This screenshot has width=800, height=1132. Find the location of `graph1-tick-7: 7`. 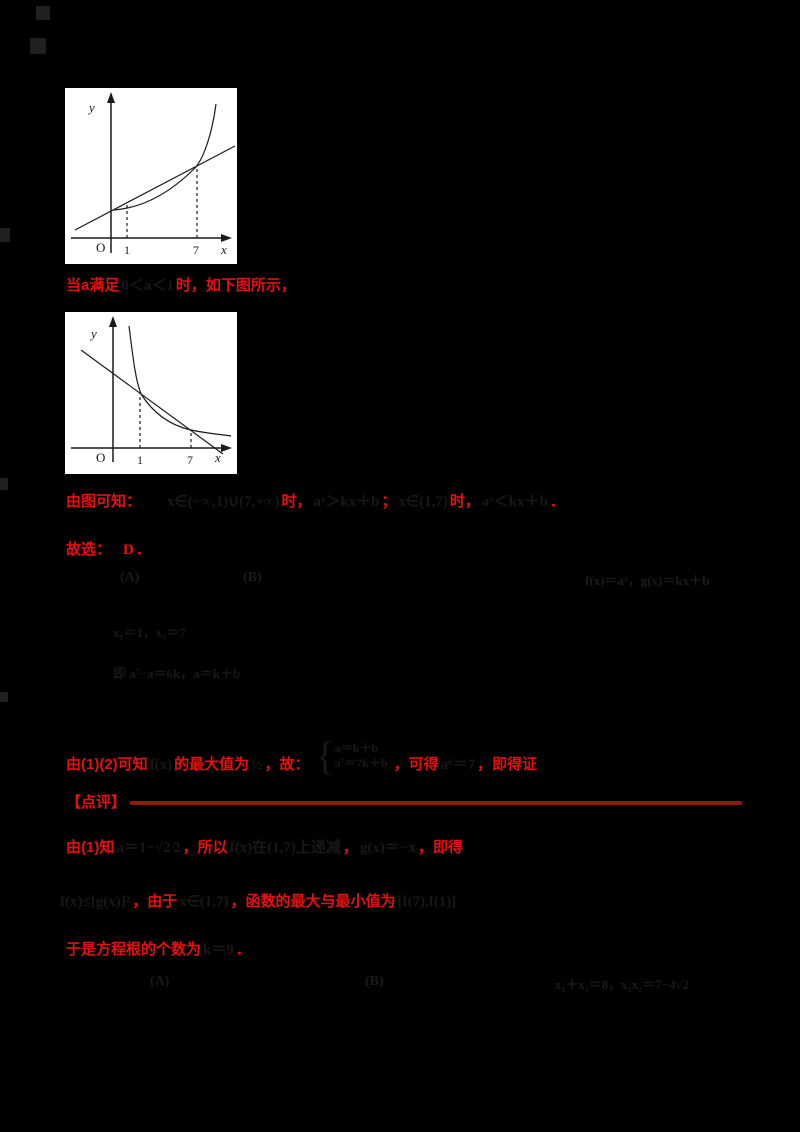

graph1-tick-7: 7 is located at coordinates (196, 250).